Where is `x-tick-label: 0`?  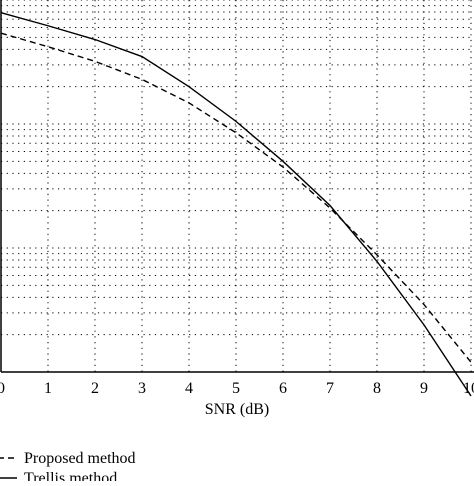
x-tick-label: 0 is located at coordinates (2, 388).